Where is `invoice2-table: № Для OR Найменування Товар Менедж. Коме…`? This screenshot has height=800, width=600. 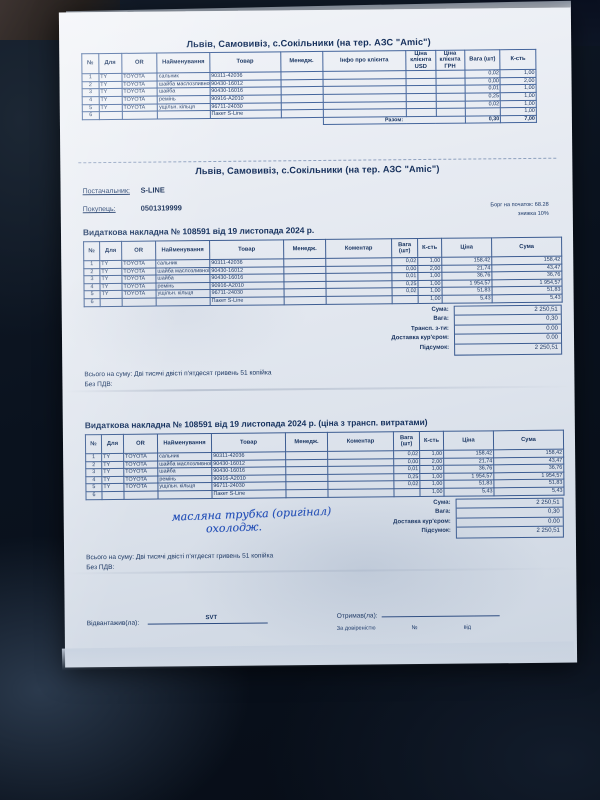
invoice2-table: № Для OR Найменування Товар Менедж. Коме… is located at coordinates (323, 272).